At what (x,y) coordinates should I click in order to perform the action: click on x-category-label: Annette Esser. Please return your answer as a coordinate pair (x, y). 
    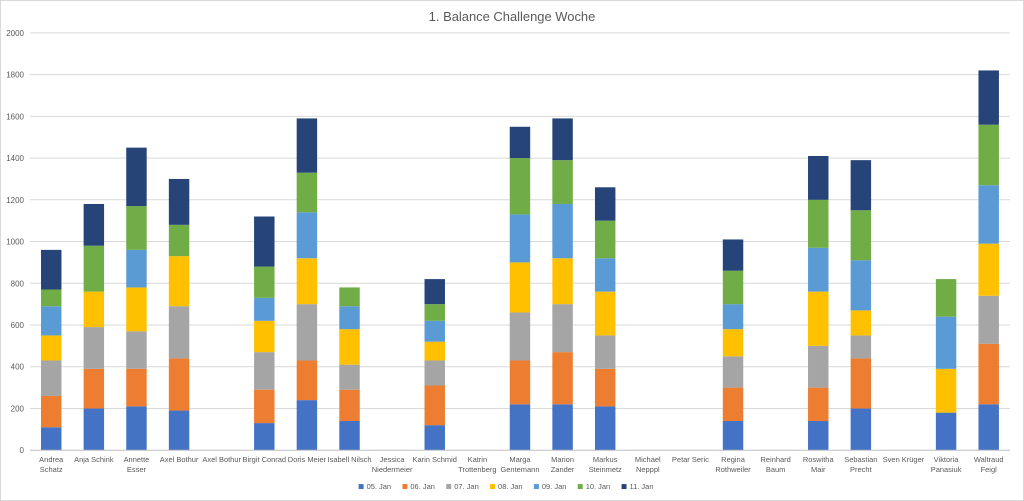
    Looking at the image, I should click on (137, 464).